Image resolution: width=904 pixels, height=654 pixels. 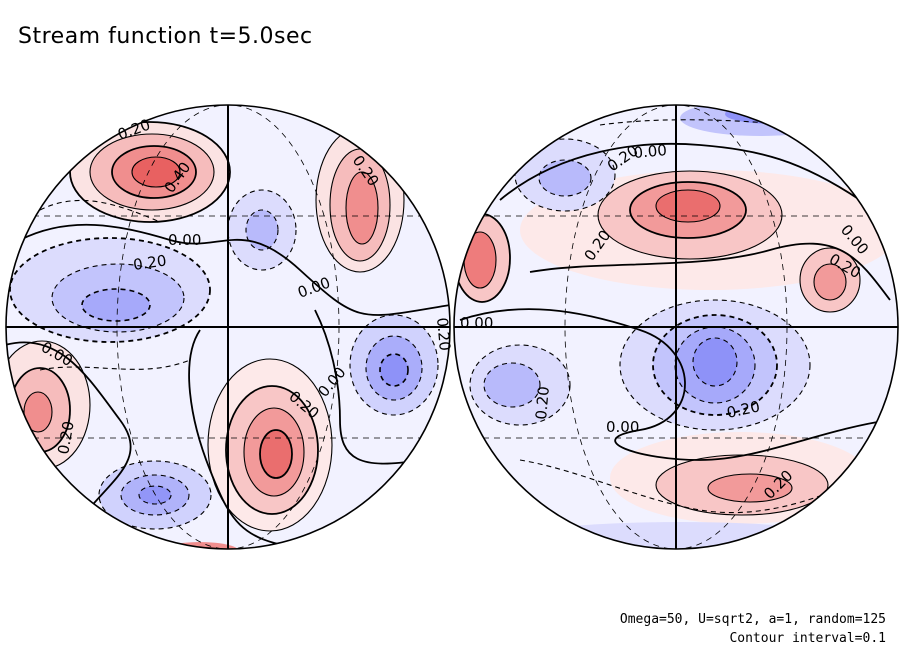 I want to click on parameters-note: Omega=50, U=sqrt2, a=1, random=125, so click(x=752, y=619).